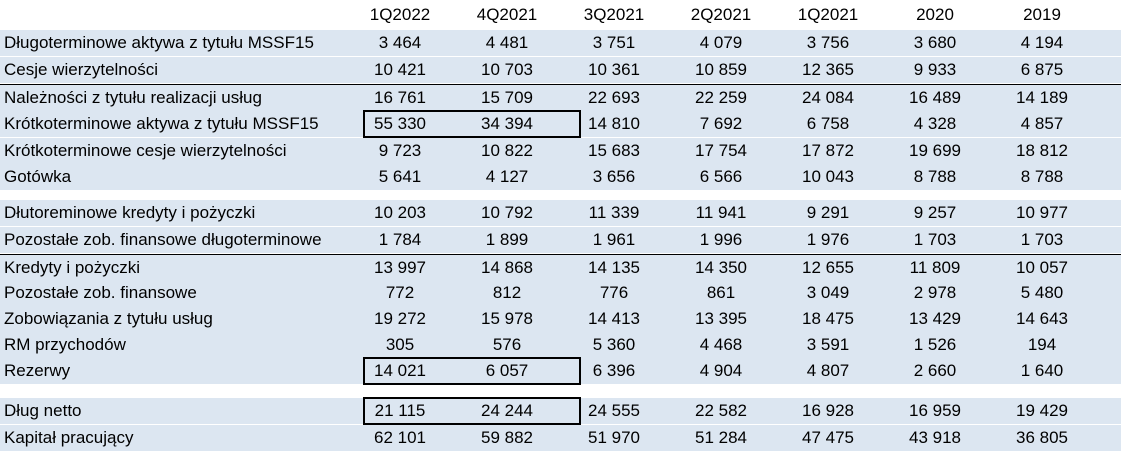  Describe the element at coordinates (828, 123) in the screenshot. I see `cell-value: 6 758` at that location.